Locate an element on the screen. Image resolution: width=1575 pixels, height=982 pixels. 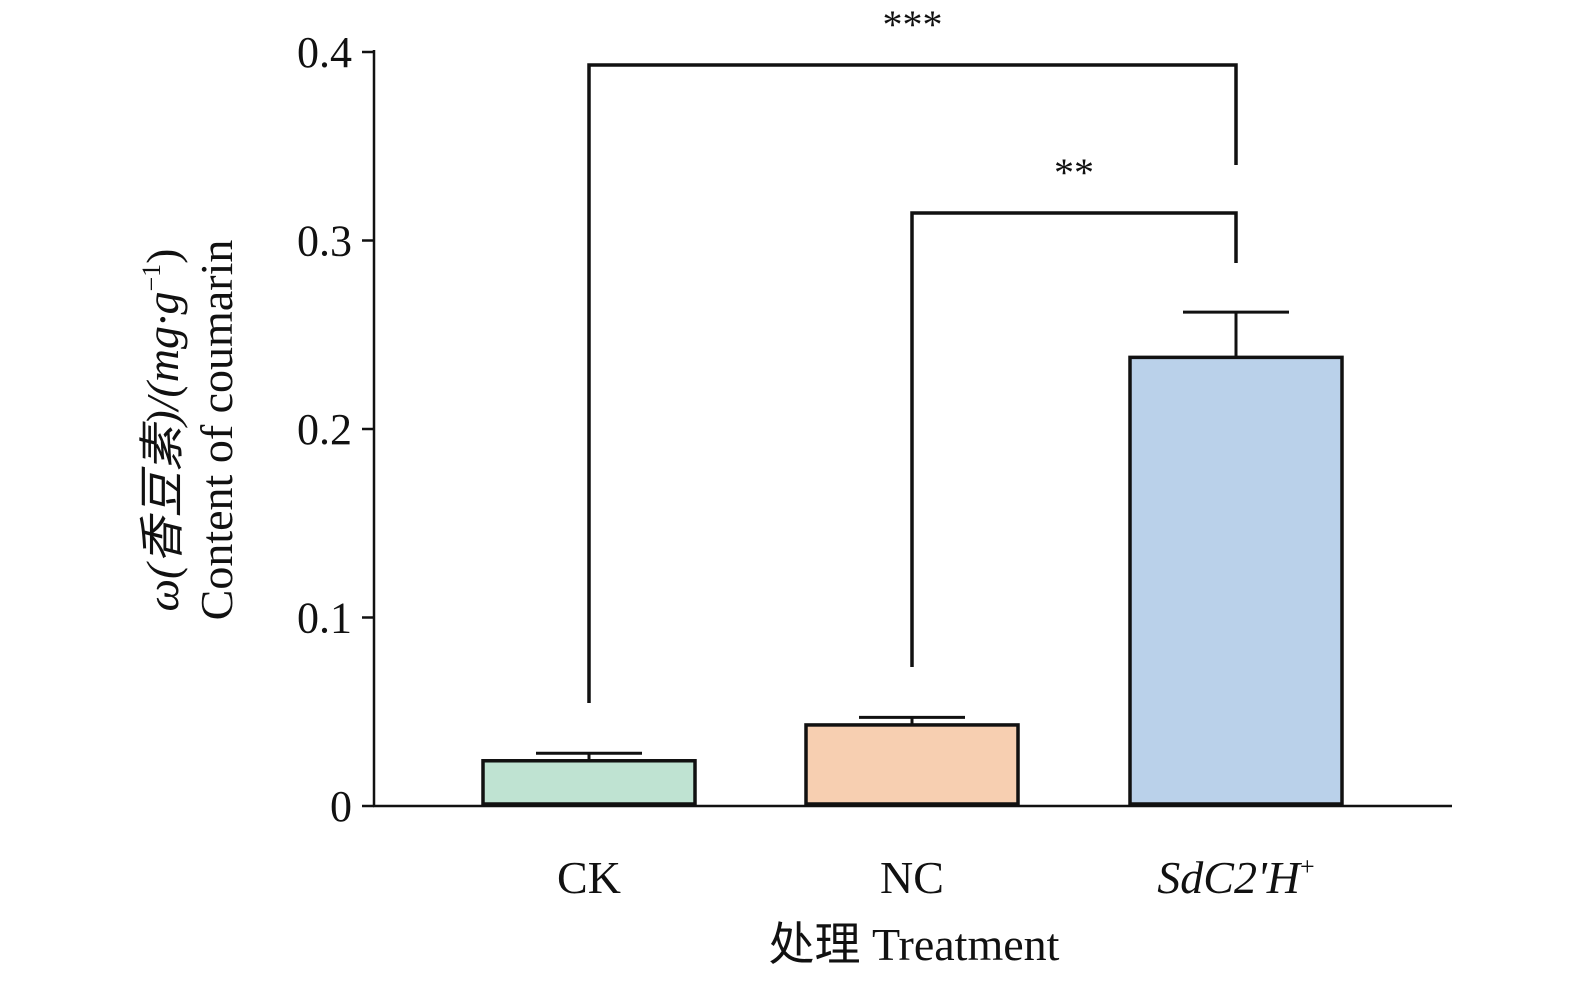
y-tick-label: 0.1 is located at coordinates (324, 618).